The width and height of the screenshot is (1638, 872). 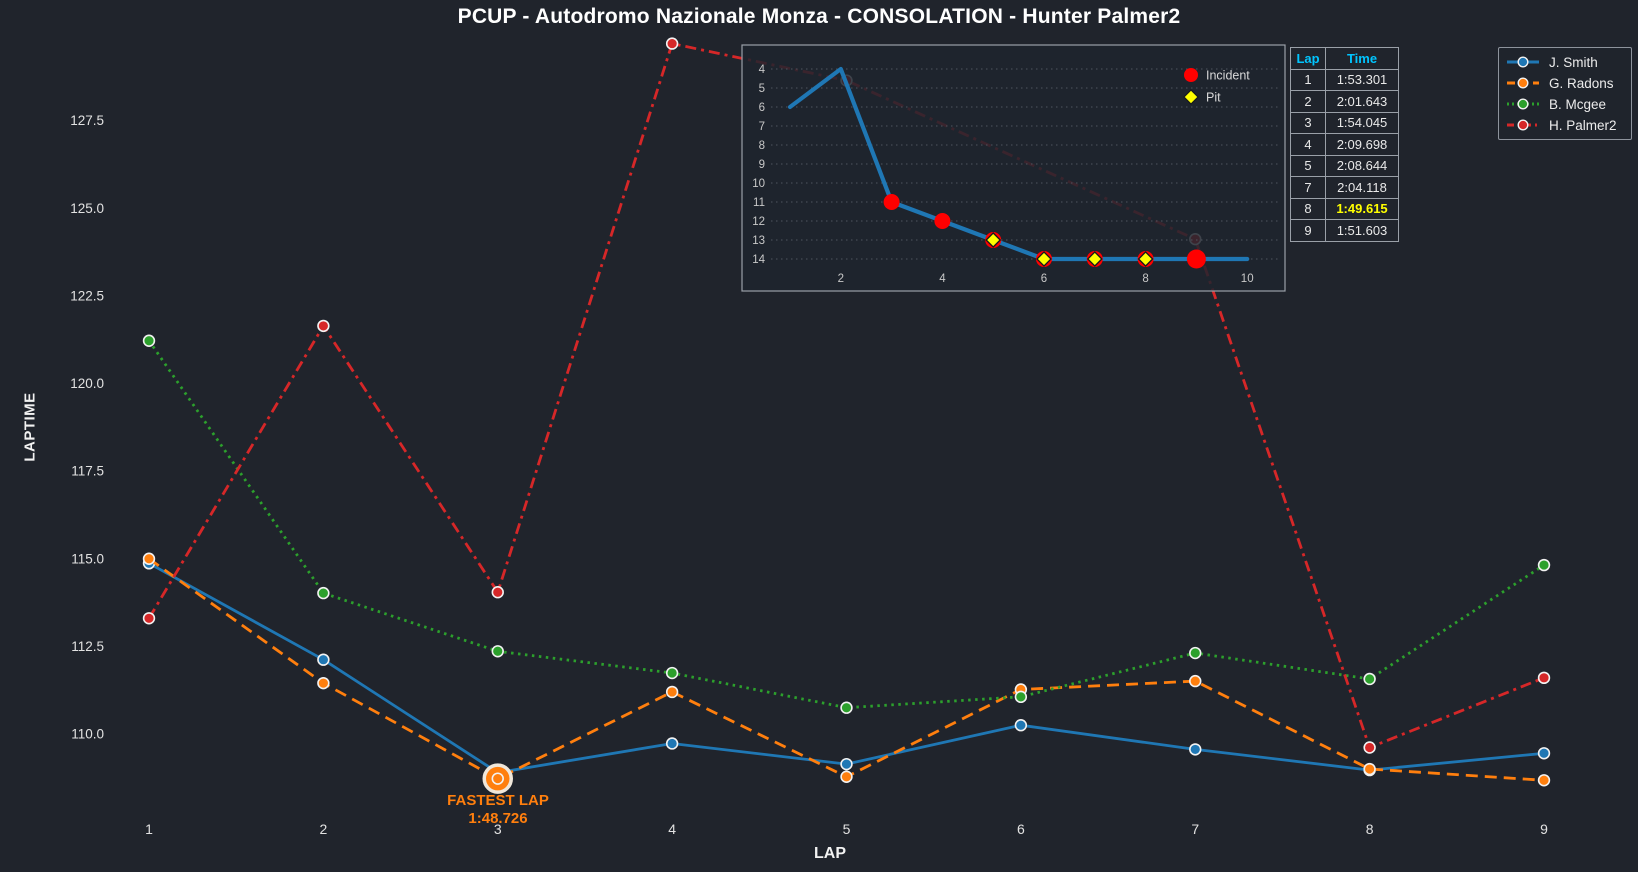 I want to click on inset-legend-label: Incident, so click(x=1228, y=76).